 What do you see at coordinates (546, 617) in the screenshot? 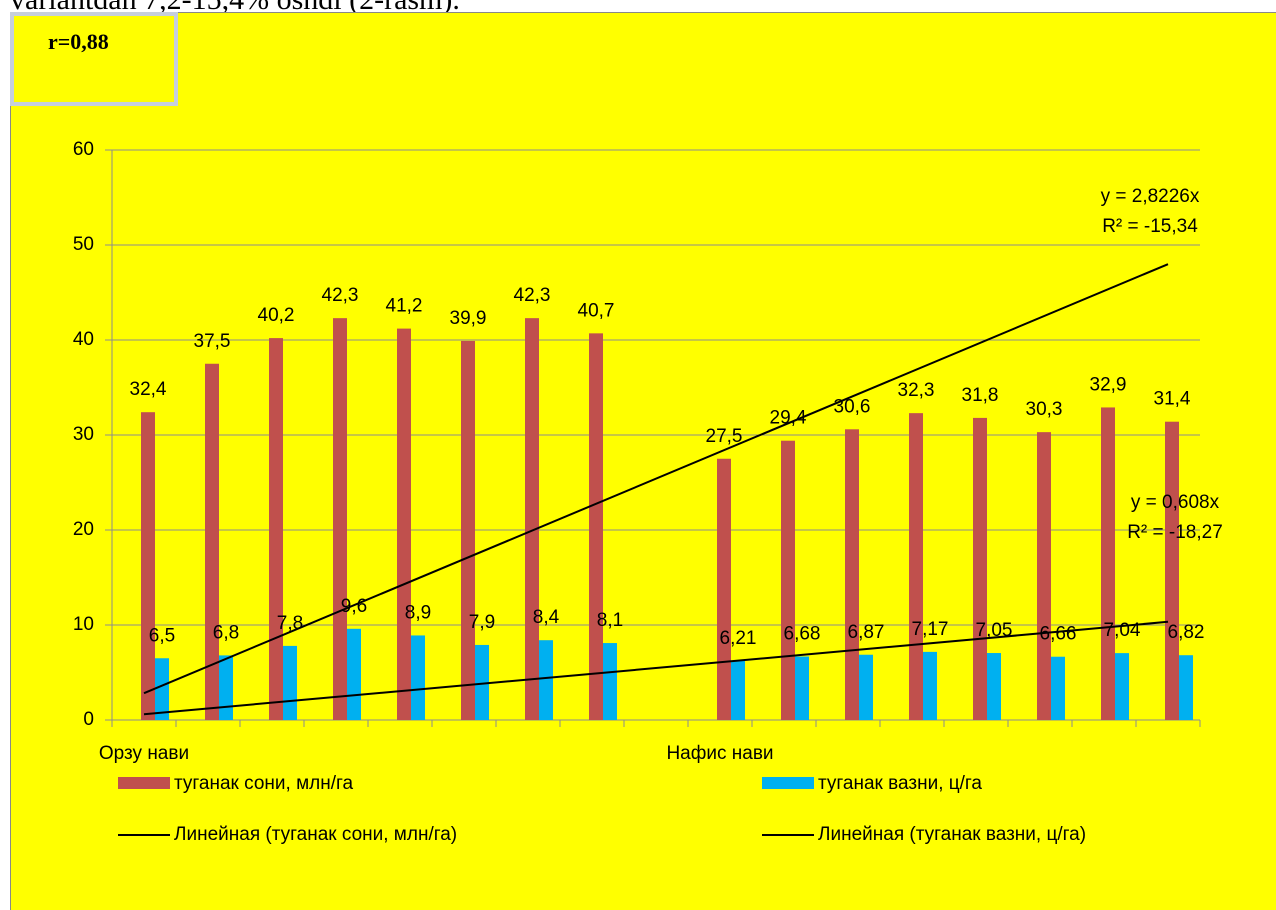
I see `value-label: 8,4` at bounding box center [546, 617].